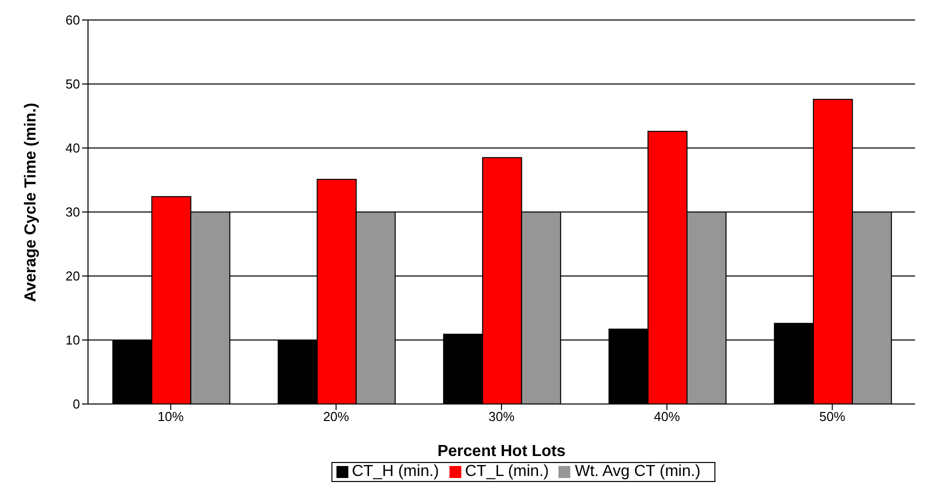 This screenshot has height=494, width=935. I want to click on y-tick-label: 10, so click(73, 340).